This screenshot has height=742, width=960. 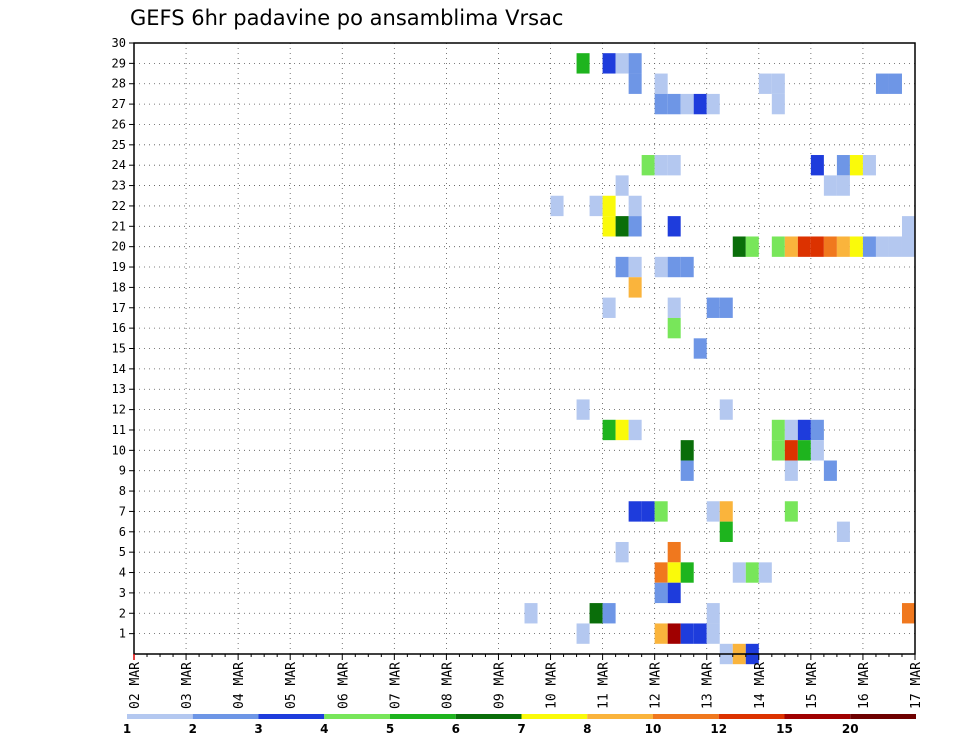 I want to click on x-tick-label: 09 MAR, so click(x=499, y=685).